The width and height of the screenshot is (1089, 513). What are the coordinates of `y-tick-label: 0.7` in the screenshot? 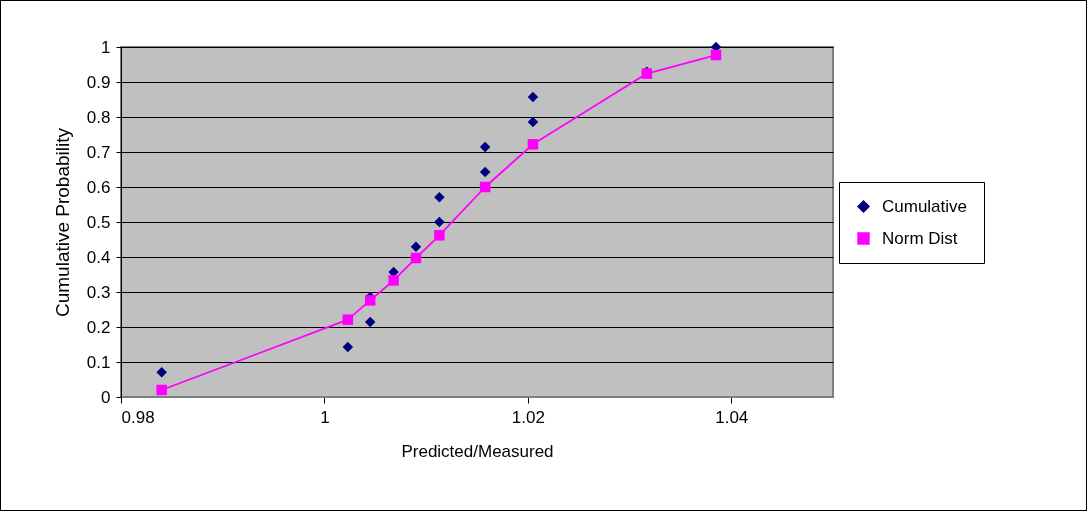 It's located at (98, 152).